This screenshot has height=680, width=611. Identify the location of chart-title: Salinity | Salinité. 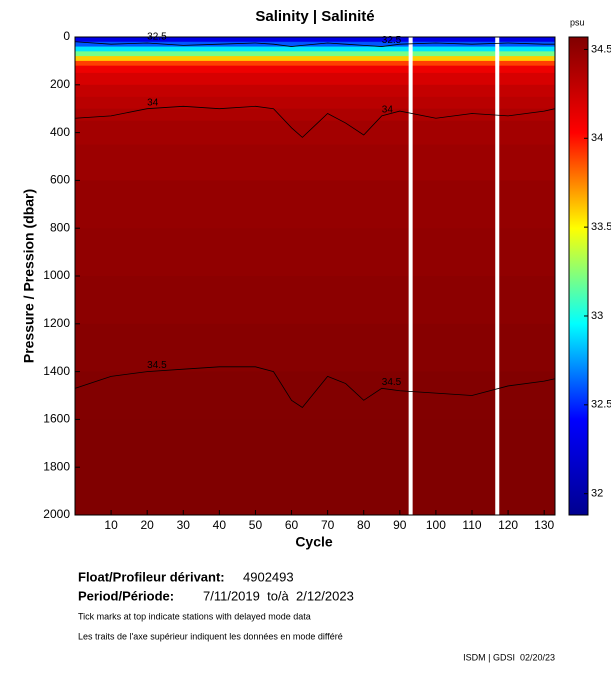
(314, 16).